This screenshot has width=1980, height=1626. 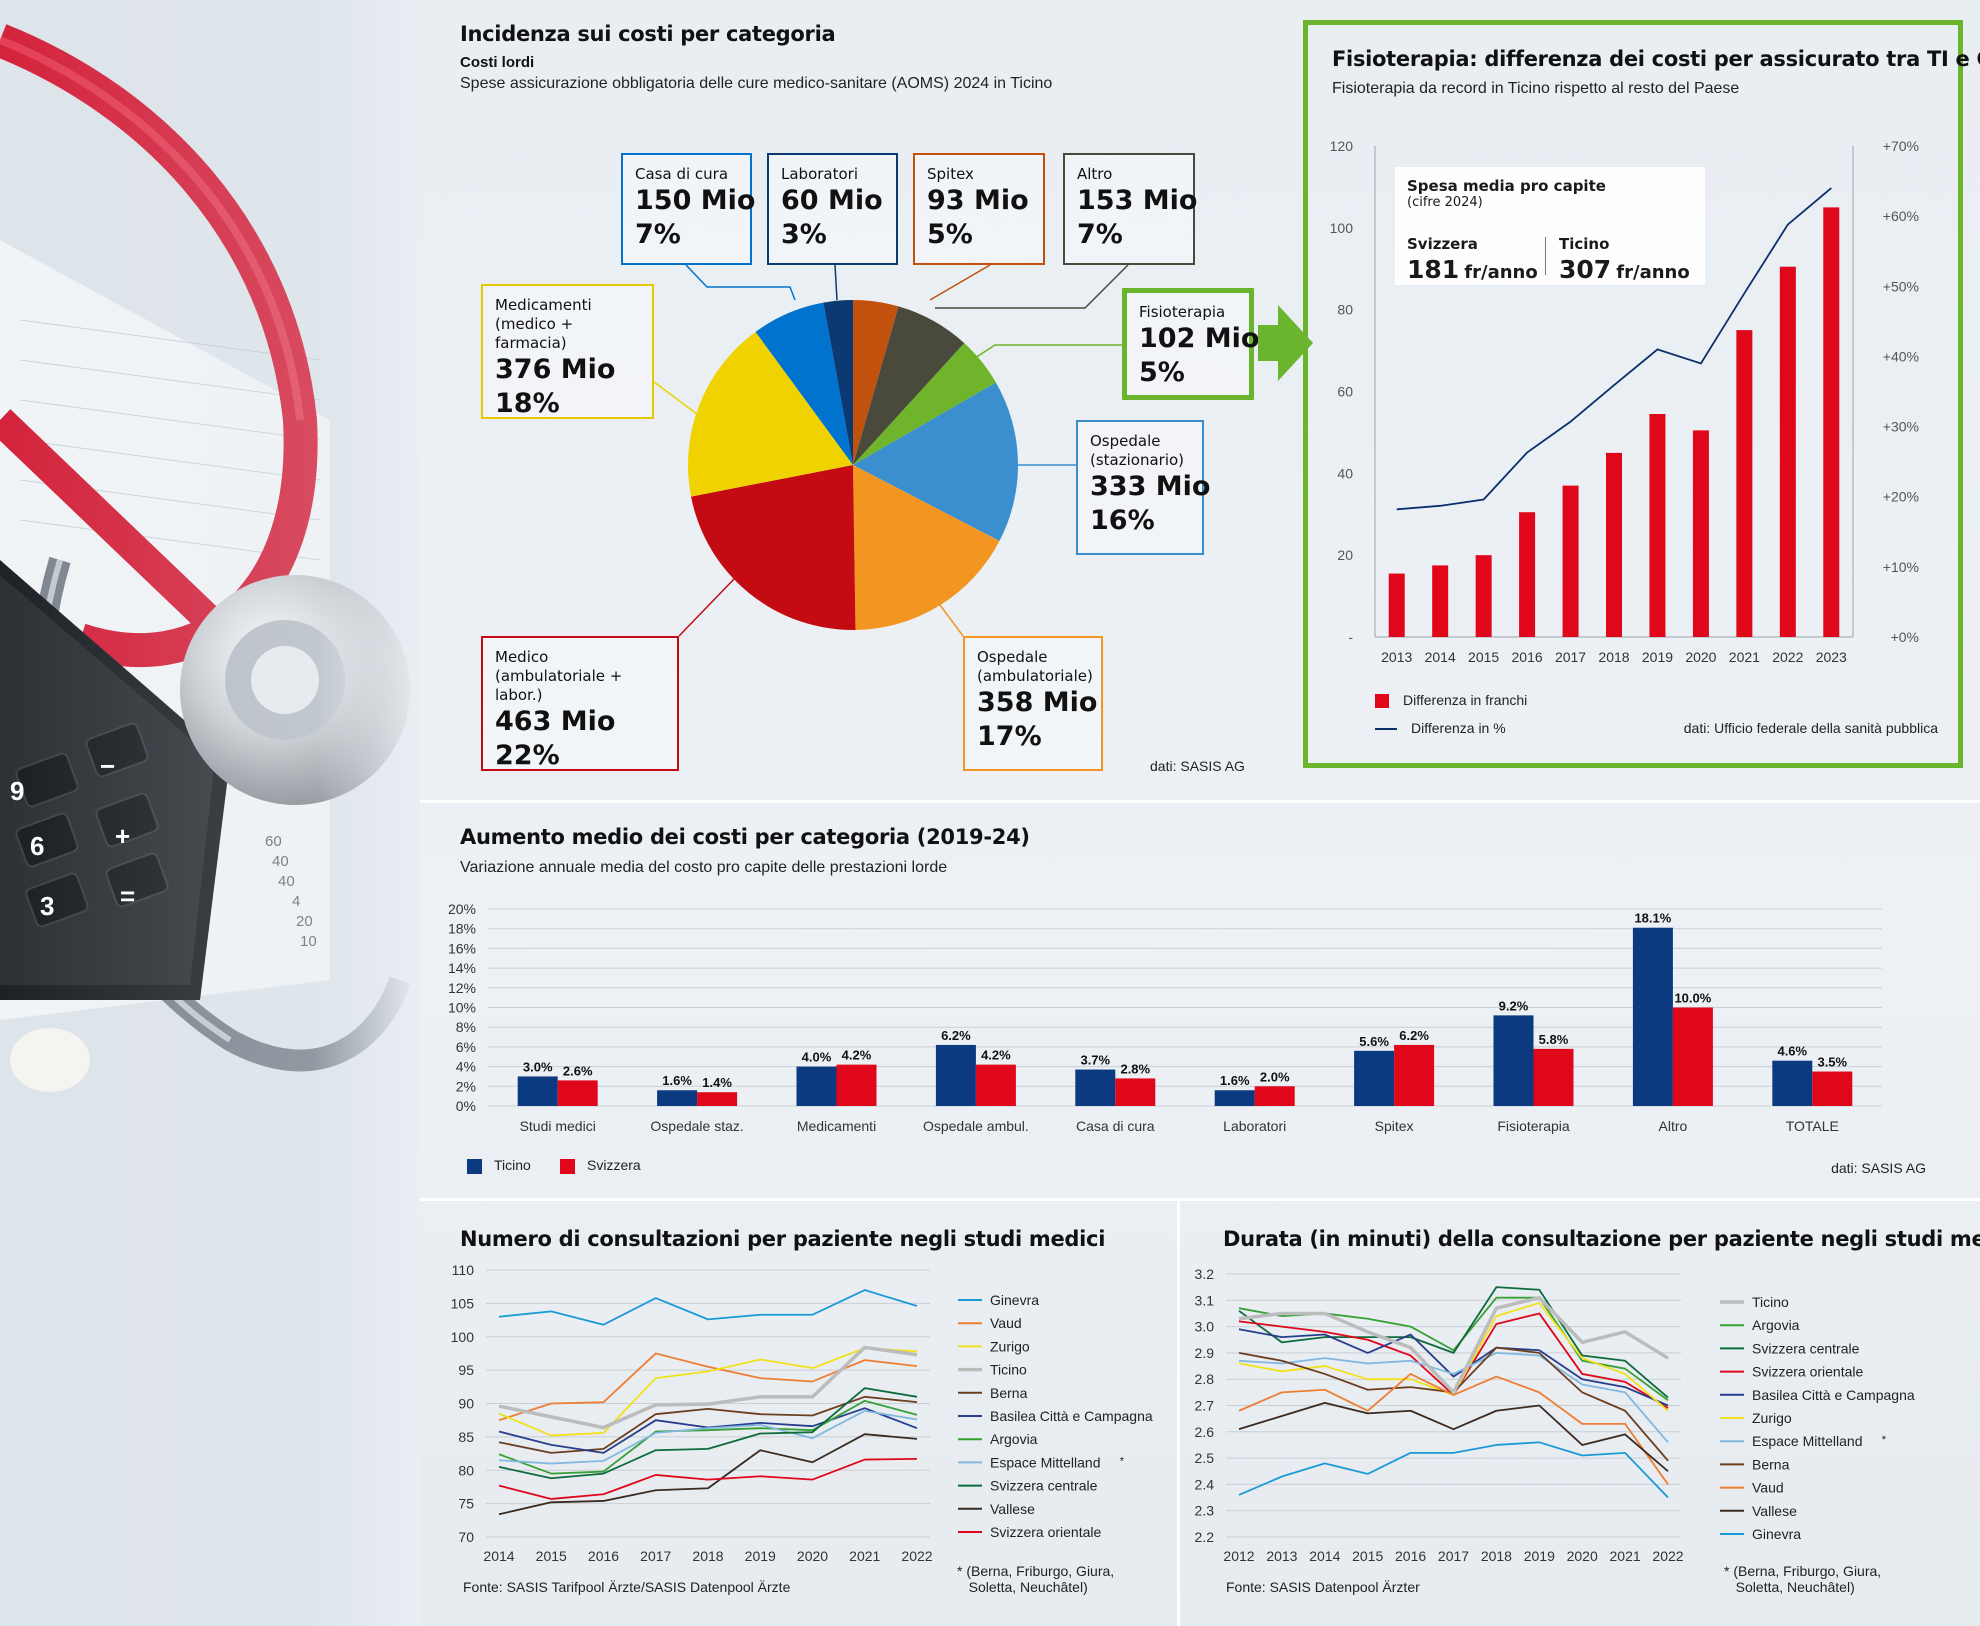 I want to click on physio-legend-line: Differenza in %, so click(x=1440, y=728).